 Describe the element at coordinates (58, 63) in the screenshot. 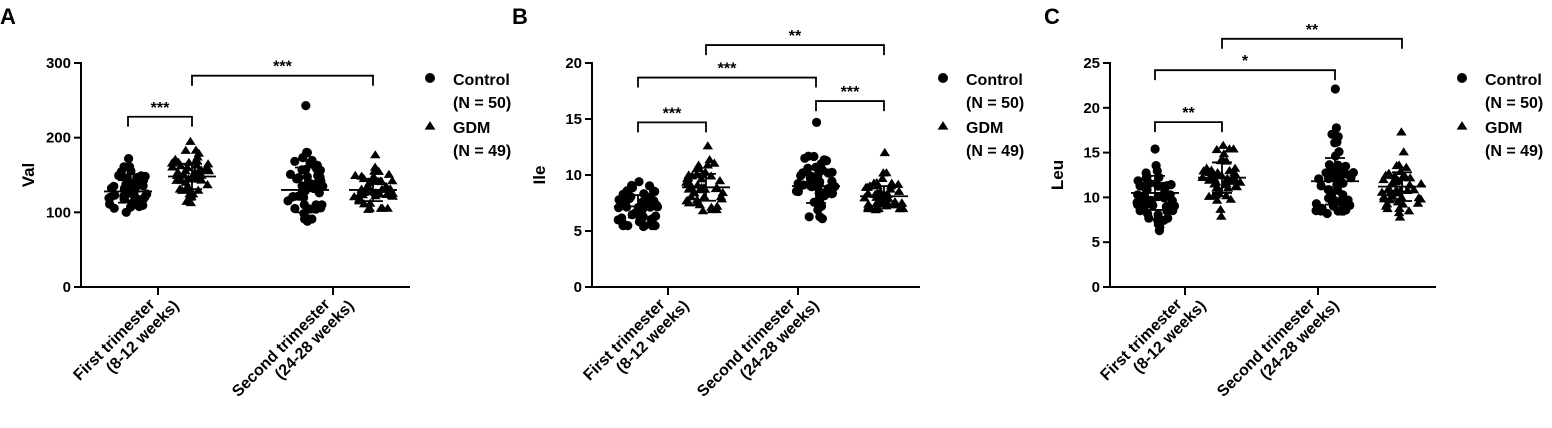

I see `y-tick-label: 300` at that location.